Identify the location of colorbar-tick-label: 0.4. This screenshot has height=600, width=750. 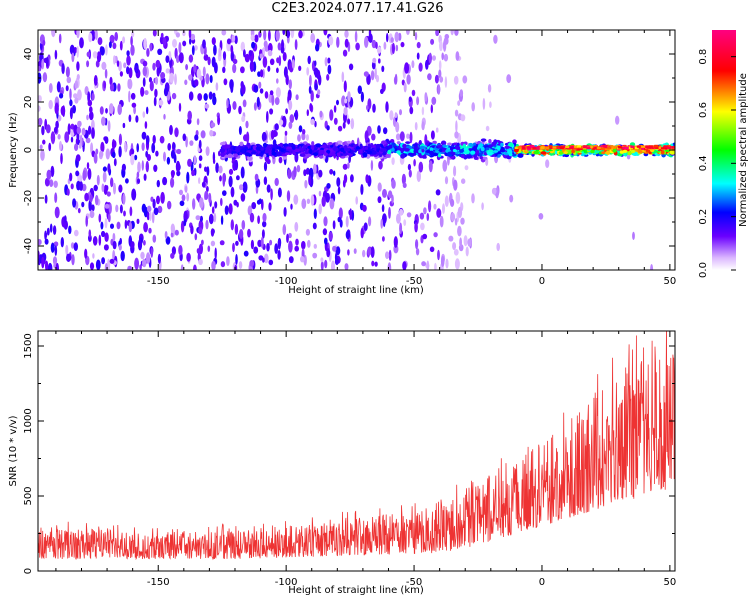
(703, 163).